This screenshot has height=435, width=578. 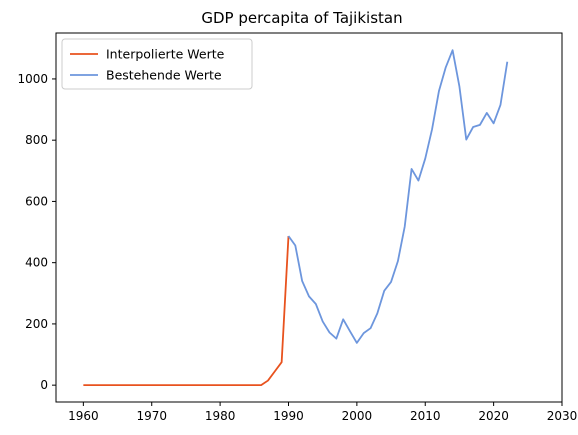 What do you see at coordinates (165, 54) in the screenshot?
I see `legend-label-1: Interpolierte Werte` at bounding box center [165, 54].